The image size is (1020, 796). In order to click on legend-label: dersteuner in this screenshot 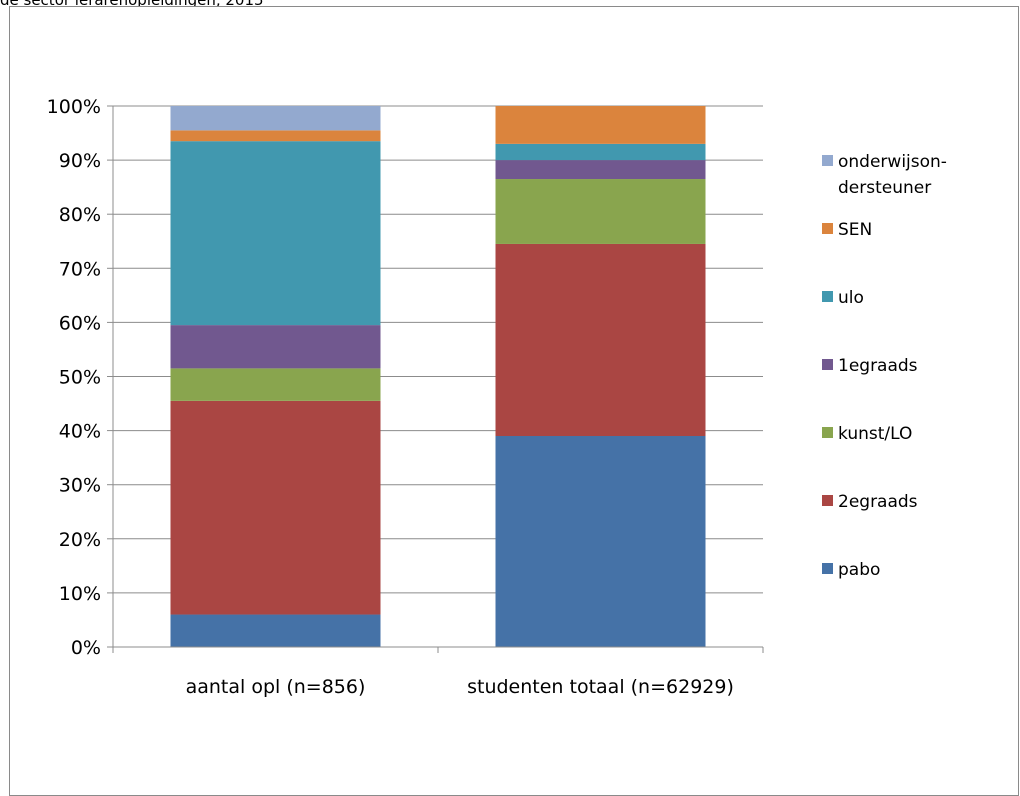, I will do `click(884, 188)`.